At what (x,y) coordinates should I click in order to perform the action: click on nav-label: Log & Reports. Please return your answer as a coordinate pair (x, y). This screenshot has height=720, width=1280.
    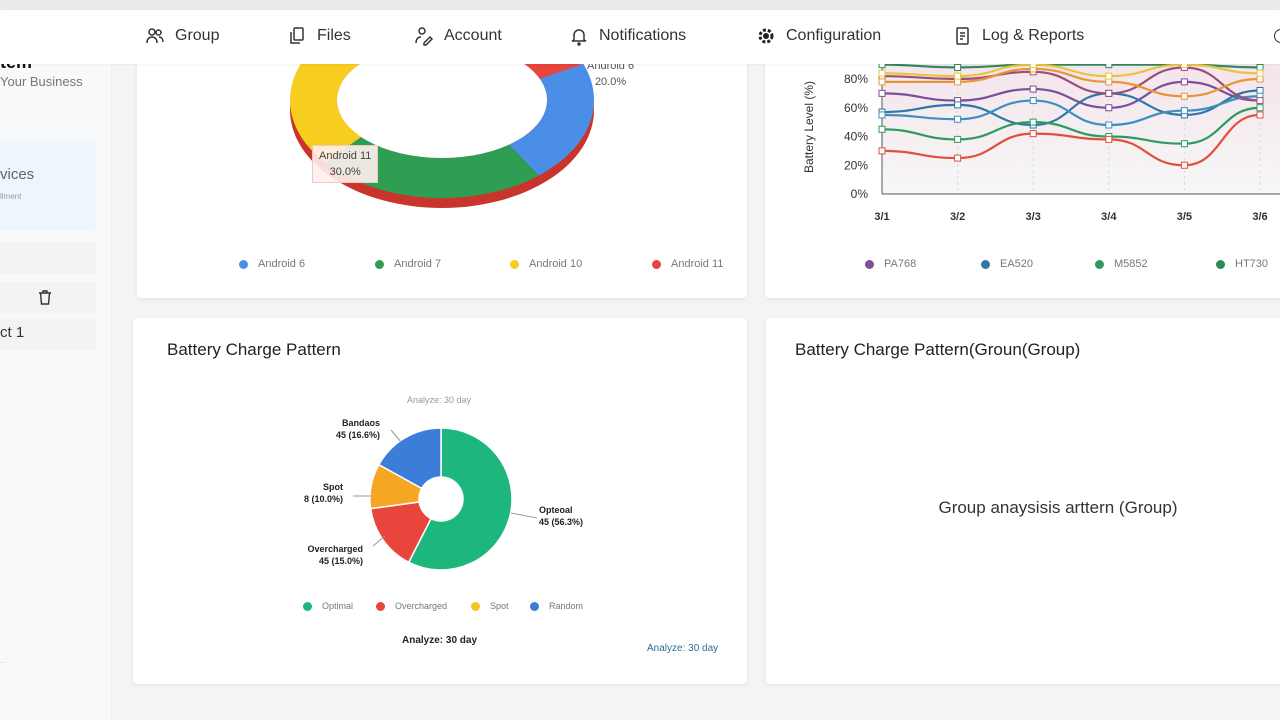
    Looking at the image, I should click on (1033, 35).